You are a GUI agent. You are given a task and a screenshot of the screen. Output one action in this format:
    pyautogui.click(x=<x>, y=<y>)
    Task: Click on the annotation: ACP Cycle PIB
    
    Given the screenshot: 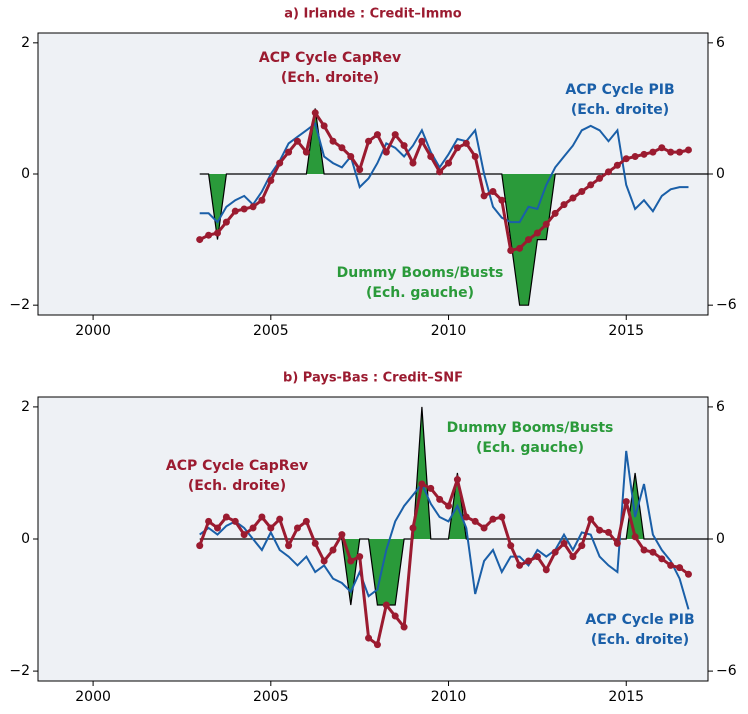 What is the action you would take?
    pyautogui.click(x=619, y=90)
    